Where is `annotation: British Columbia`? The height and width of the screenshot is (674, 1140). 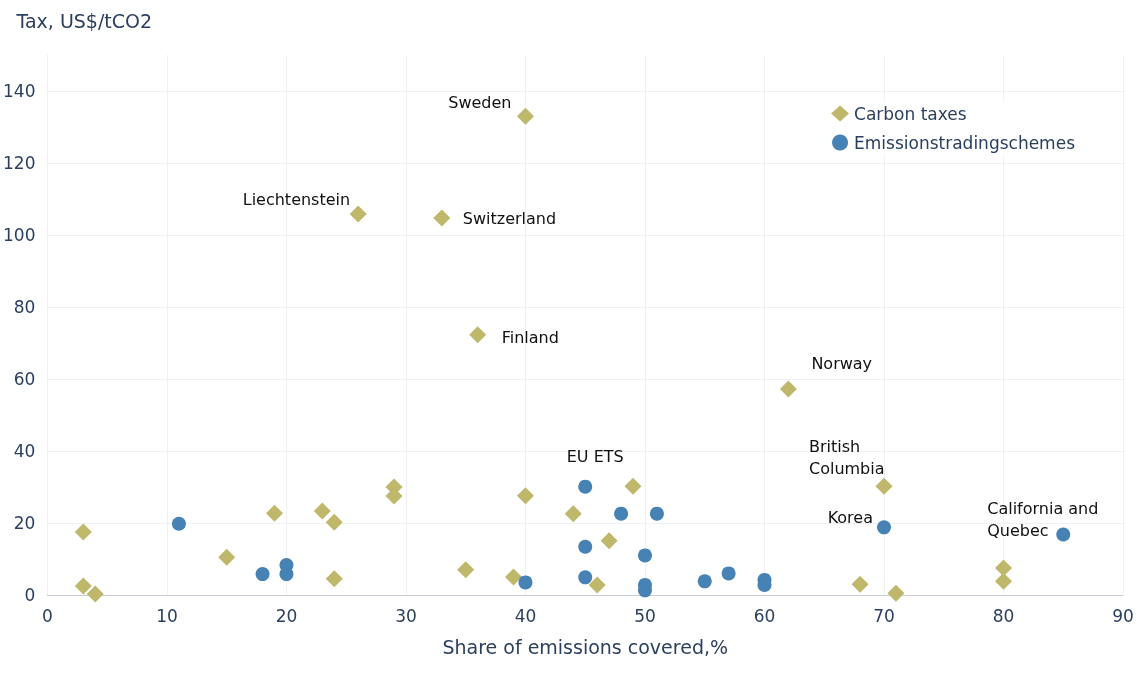 annotation: British Columbia is located at coordinates (846, 457).